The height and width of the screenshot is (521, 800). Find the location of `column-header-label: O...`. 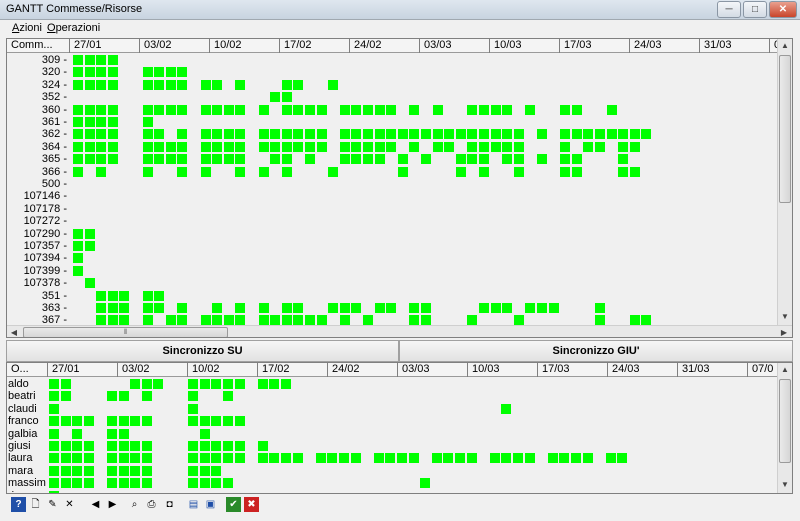

column-header-label: O... is located at coordinates (20, 369).